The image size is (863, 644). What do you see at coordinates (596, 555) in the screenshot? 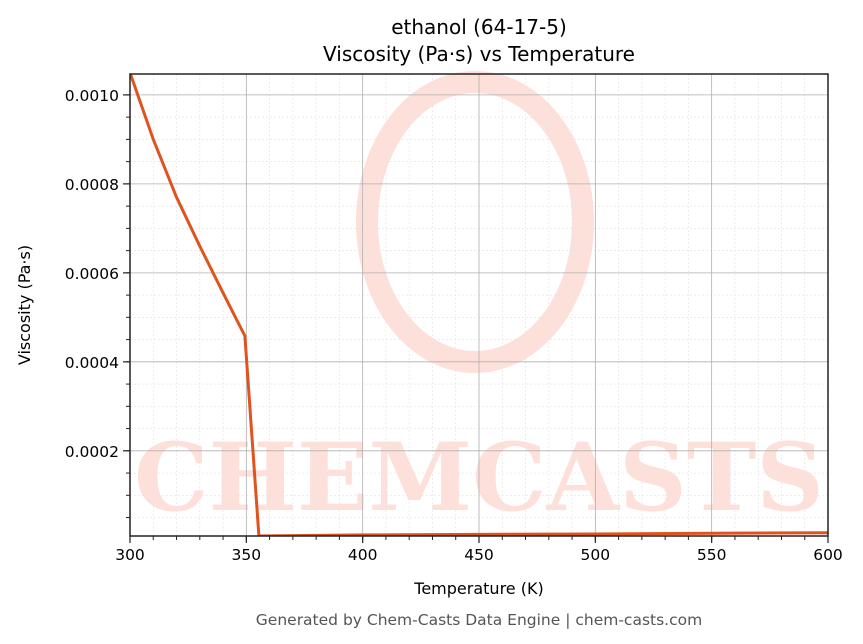
I see `x-tick-label: 500` at bounding box center [596, 555].